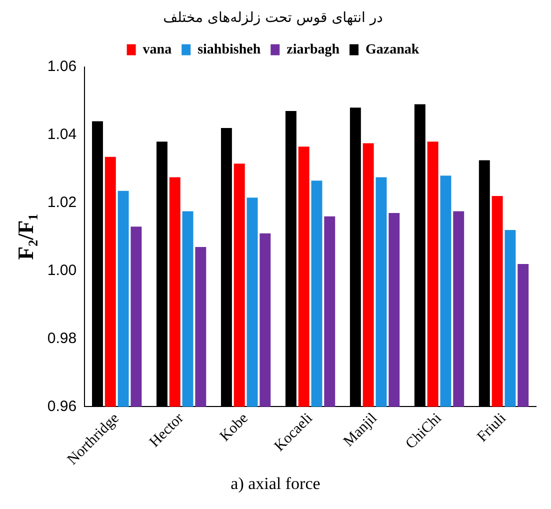 The image size is (551, 509). What do you see at coordinates (62, 270) in the screenshot?
I see `y-tick-label: 1.00` at bounding box center [62, 270].